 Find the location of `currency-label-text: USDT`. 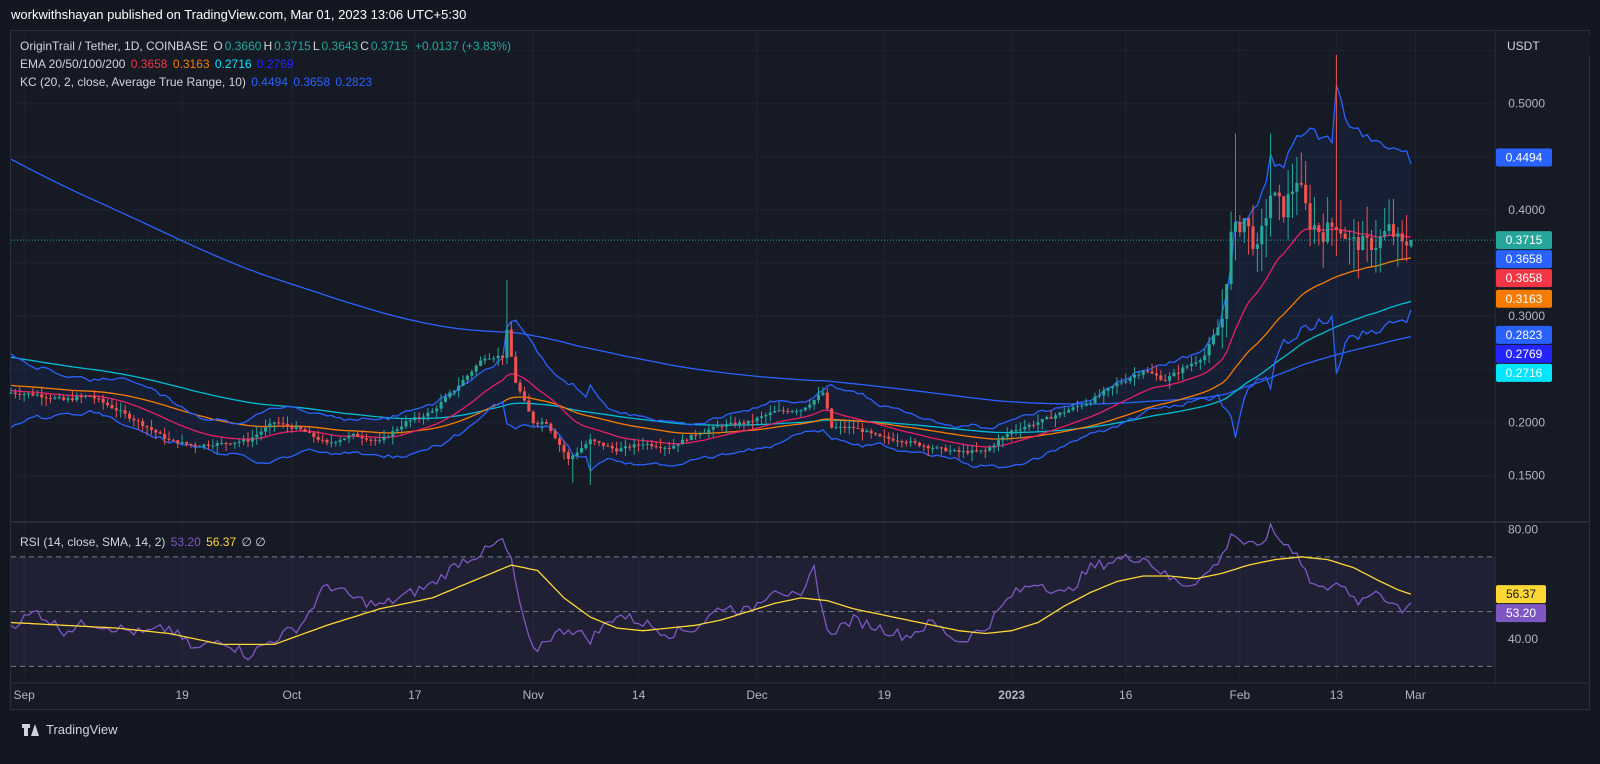

currency-label-text: USDT is located at coordinates (1523, 46).